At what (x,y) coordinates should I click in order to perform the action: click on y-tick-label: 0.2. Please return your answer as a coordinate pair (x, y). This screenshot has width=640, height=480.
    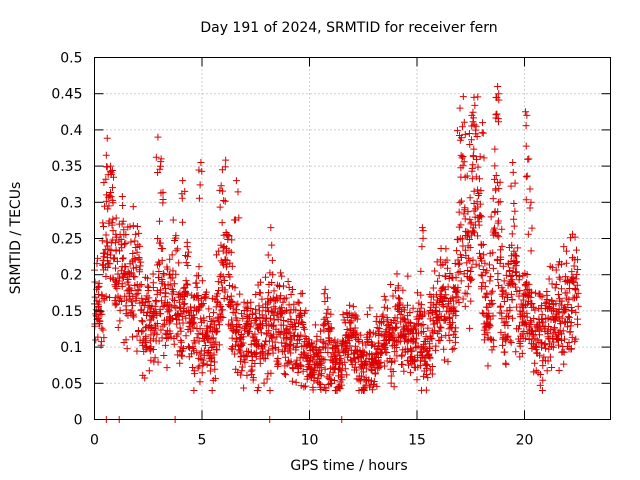
    Looking at the image, I should click on (71, 276).